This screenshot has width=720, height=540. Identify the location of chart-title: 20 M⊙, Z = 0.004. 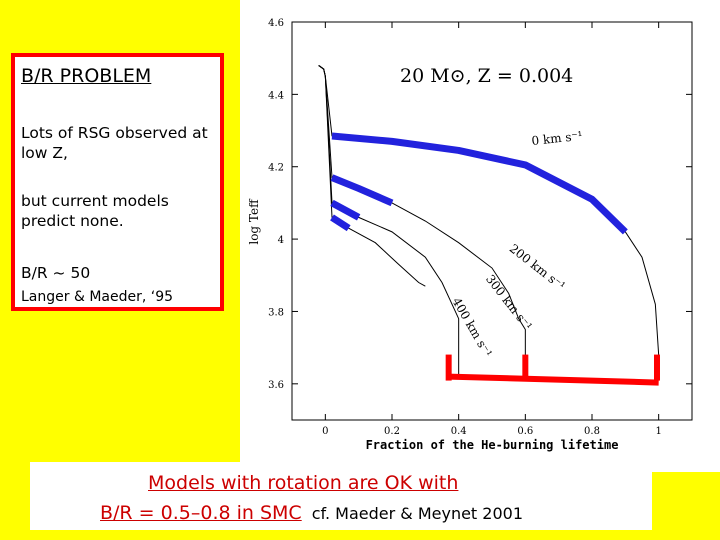
(486, 76).